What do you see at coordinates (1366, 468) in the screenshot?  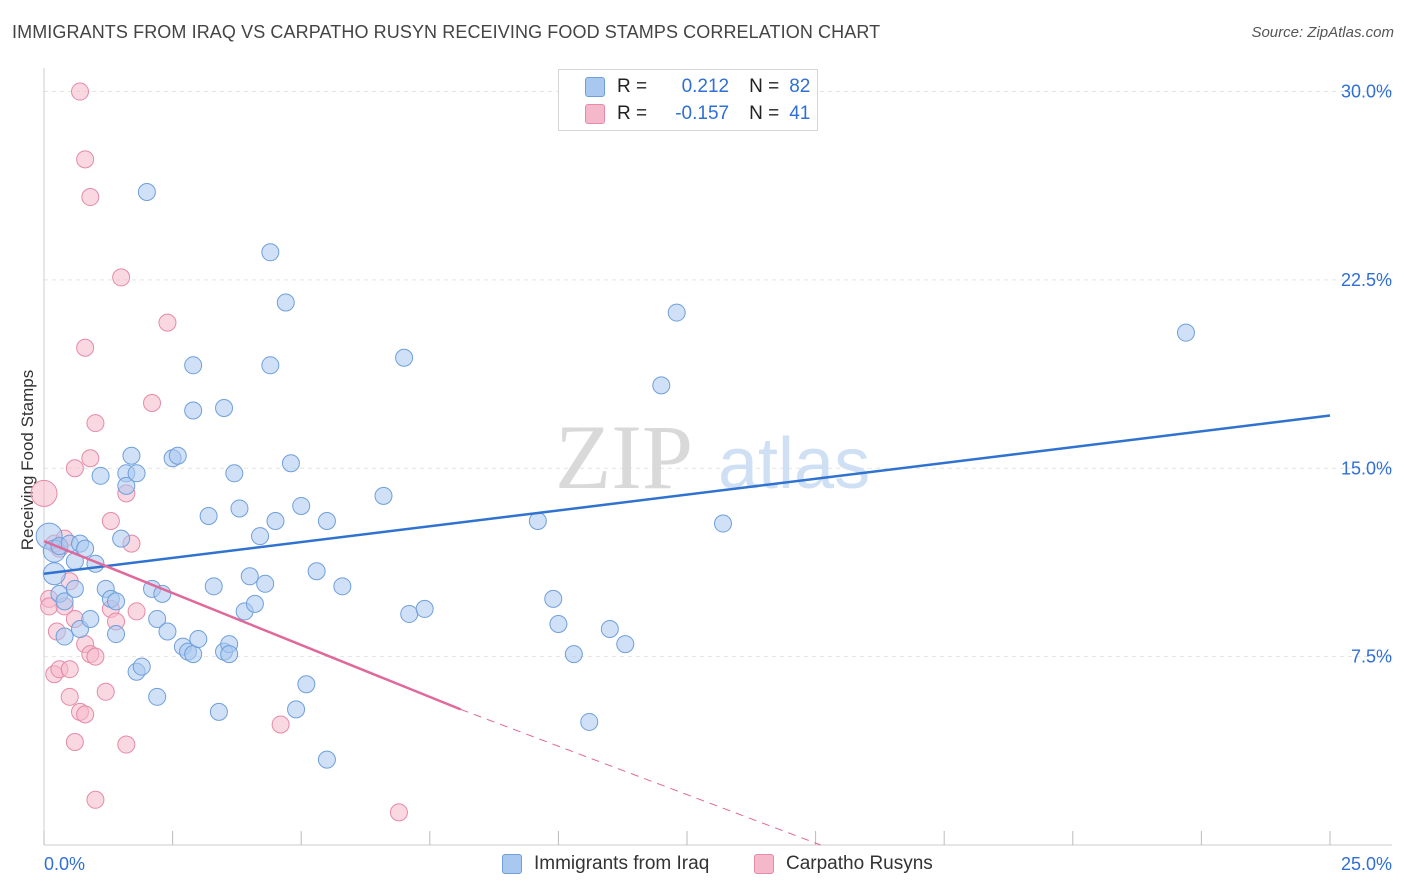 I see `y-tick-label: 15.0%` at bounding box center [1366, 468].